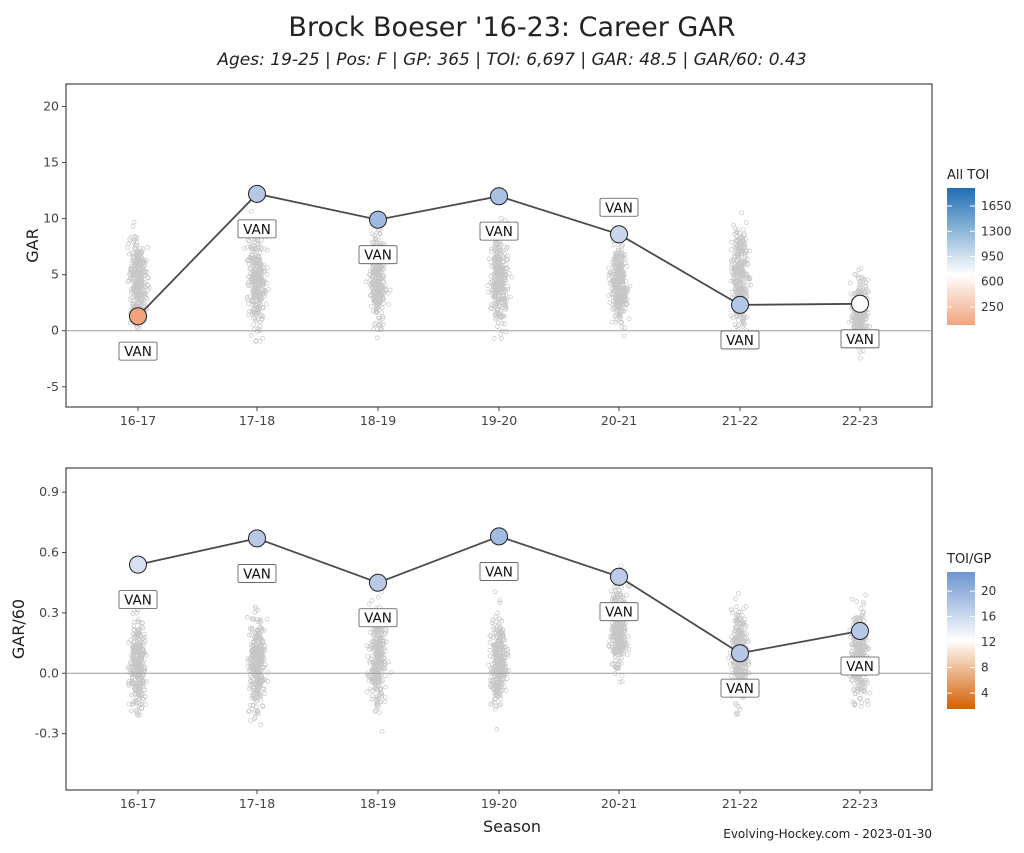  What do you see at coordinates (985, 668) in the screenshot?
I see `legend-tick-label: 8` at bounding box center [985, 668].